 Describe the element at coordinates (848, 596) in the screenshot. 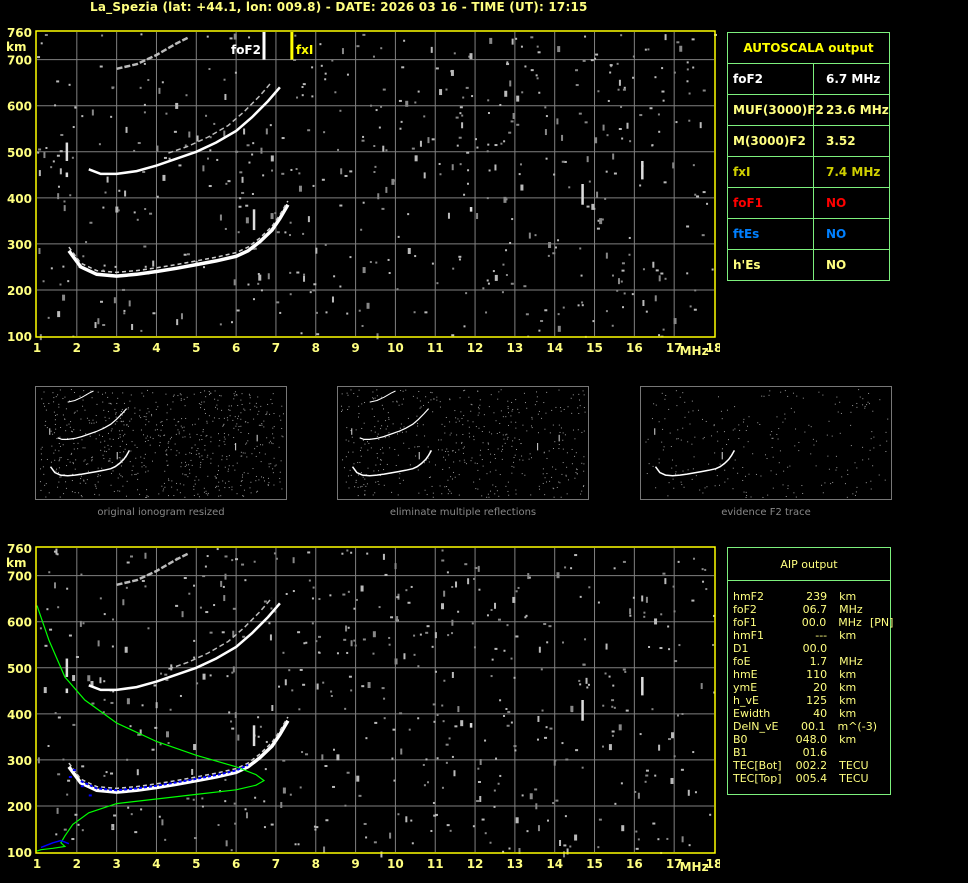

I see `aip-cell: km` at that location.